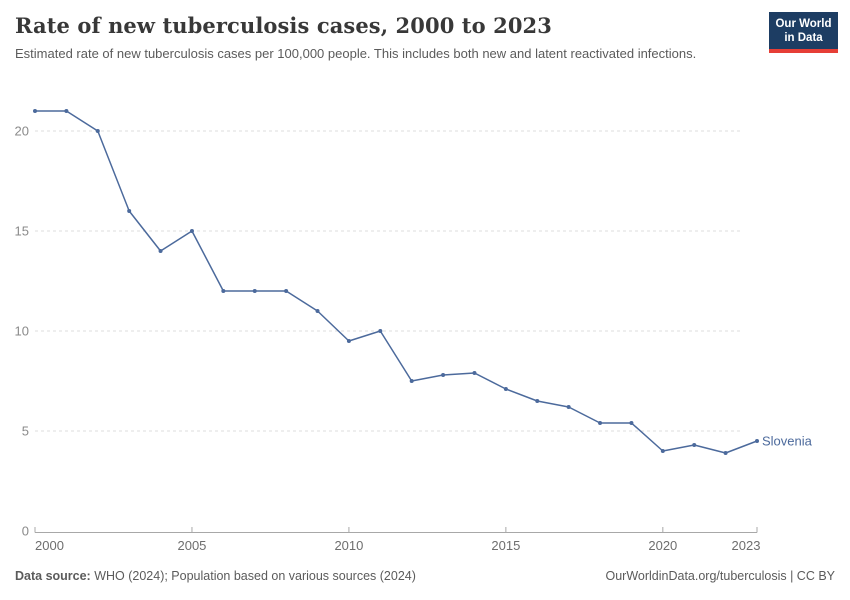 Image resolution: width=850 pixels, height=600 pixels. What do you see at coordinates (191, 231) in the screenshot?
I see `data-point-2005` at bounding box center [191, 231].